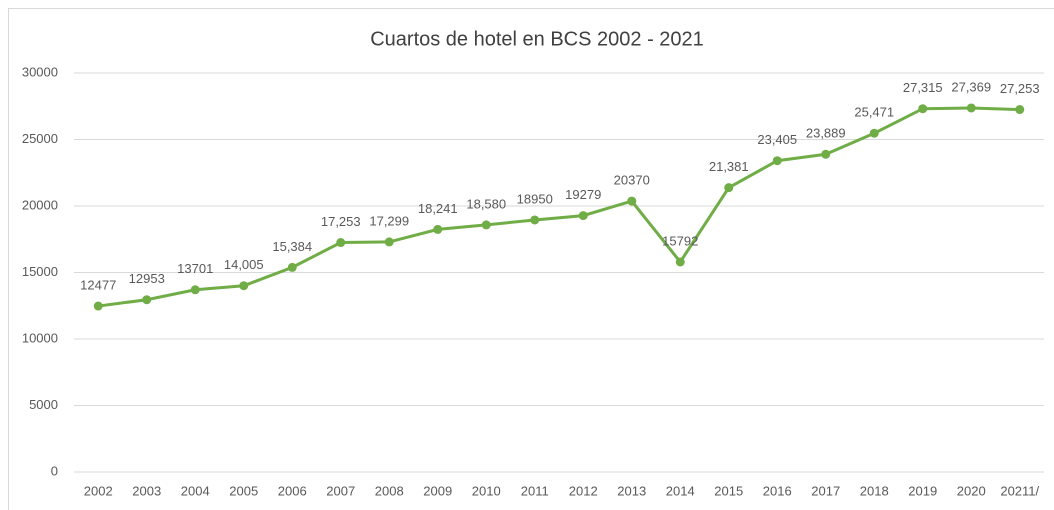  I want to click on x-tick-label: 2020, so click(971, 490).